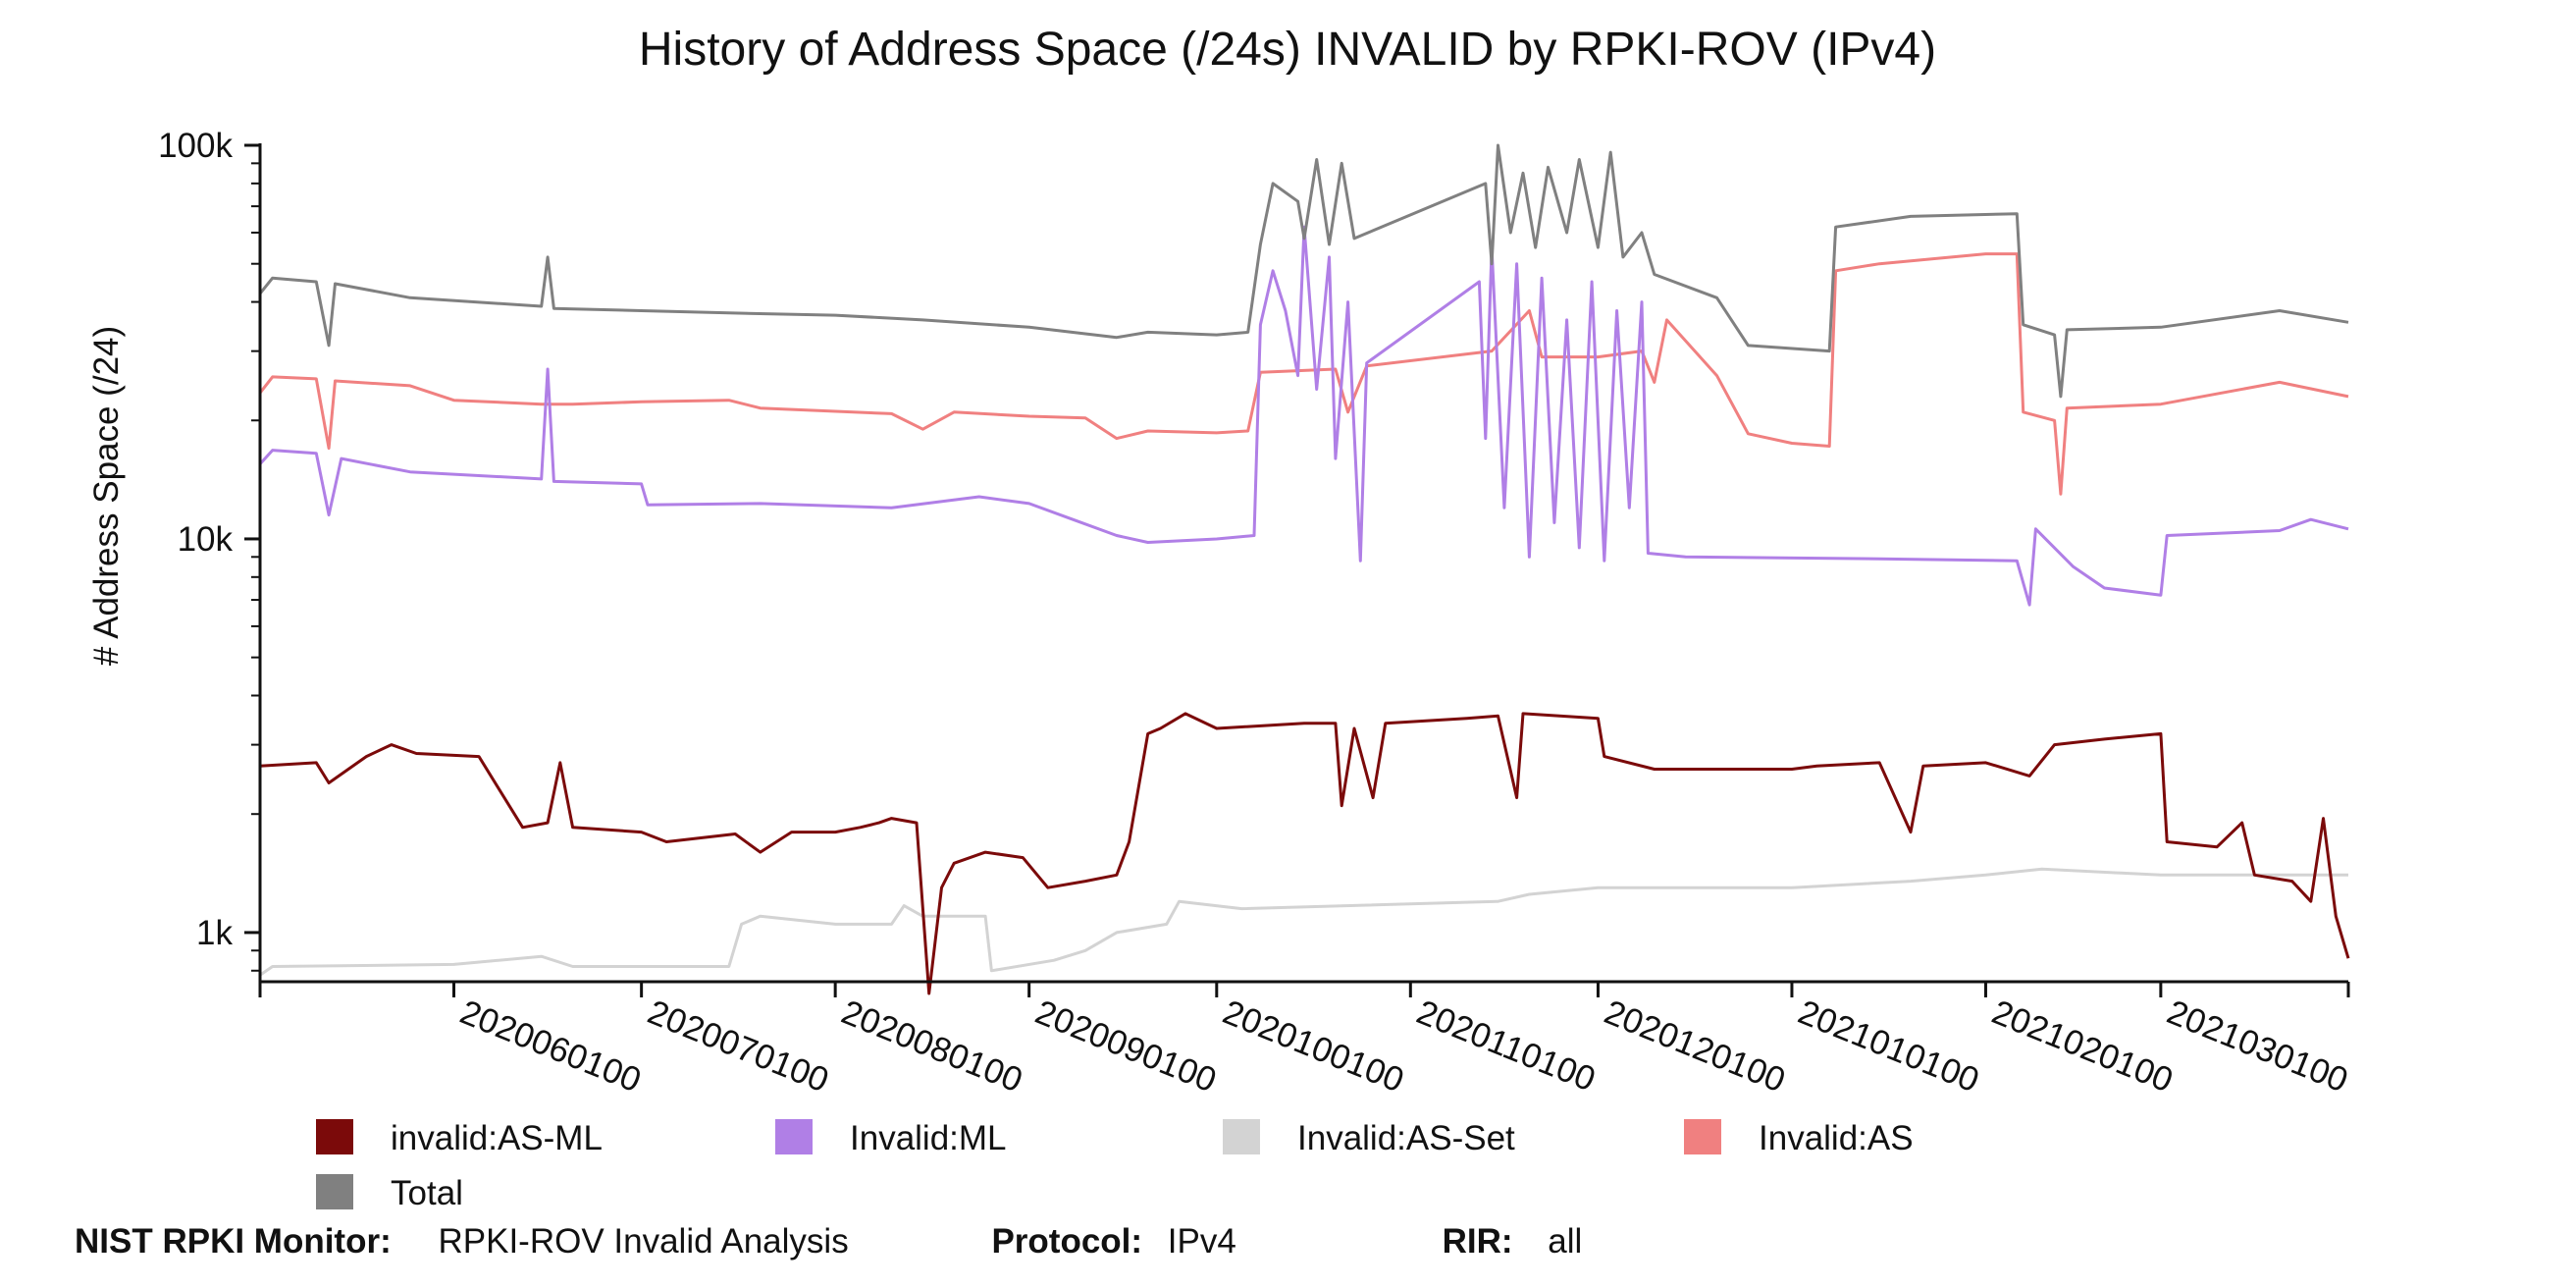 The image size is (2576, 1288). What do you see at coordinates (1313, 1046) in the screenshot?
I see `x-tick-label: 2020100100` at bounding box center [1313, 1046].